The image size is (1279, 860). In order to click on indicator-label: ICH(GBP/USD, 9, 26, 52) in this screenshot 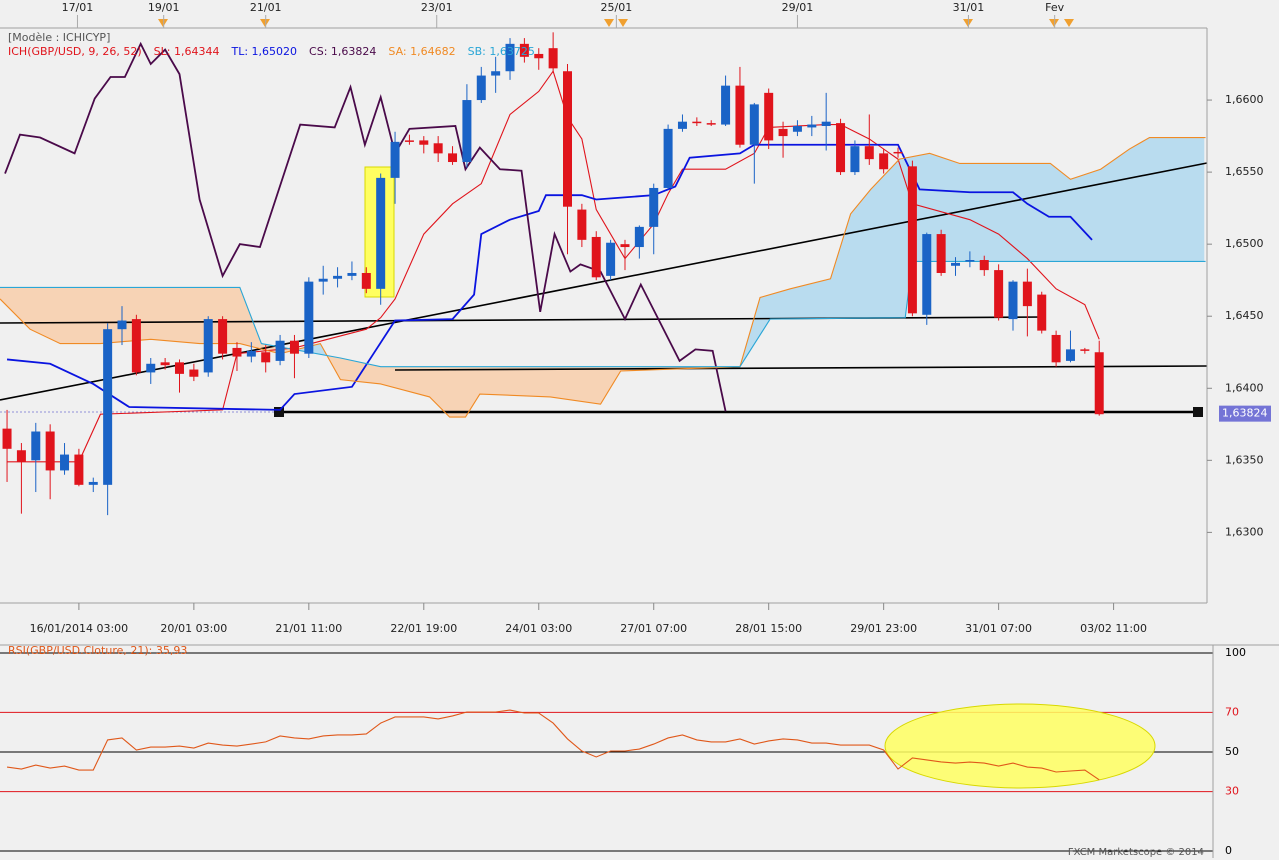, I will do `click(75, 51)`.